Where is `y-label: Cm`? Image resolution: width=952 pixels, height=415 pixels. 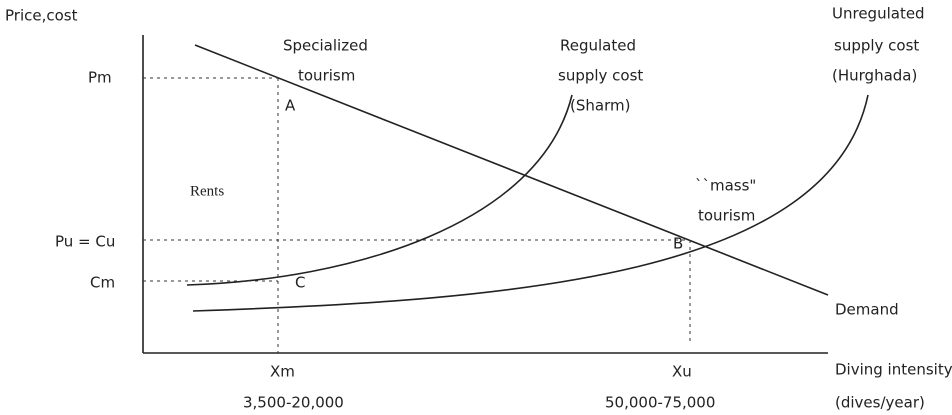
y-label: Cm is located at coordinates (102, 283).